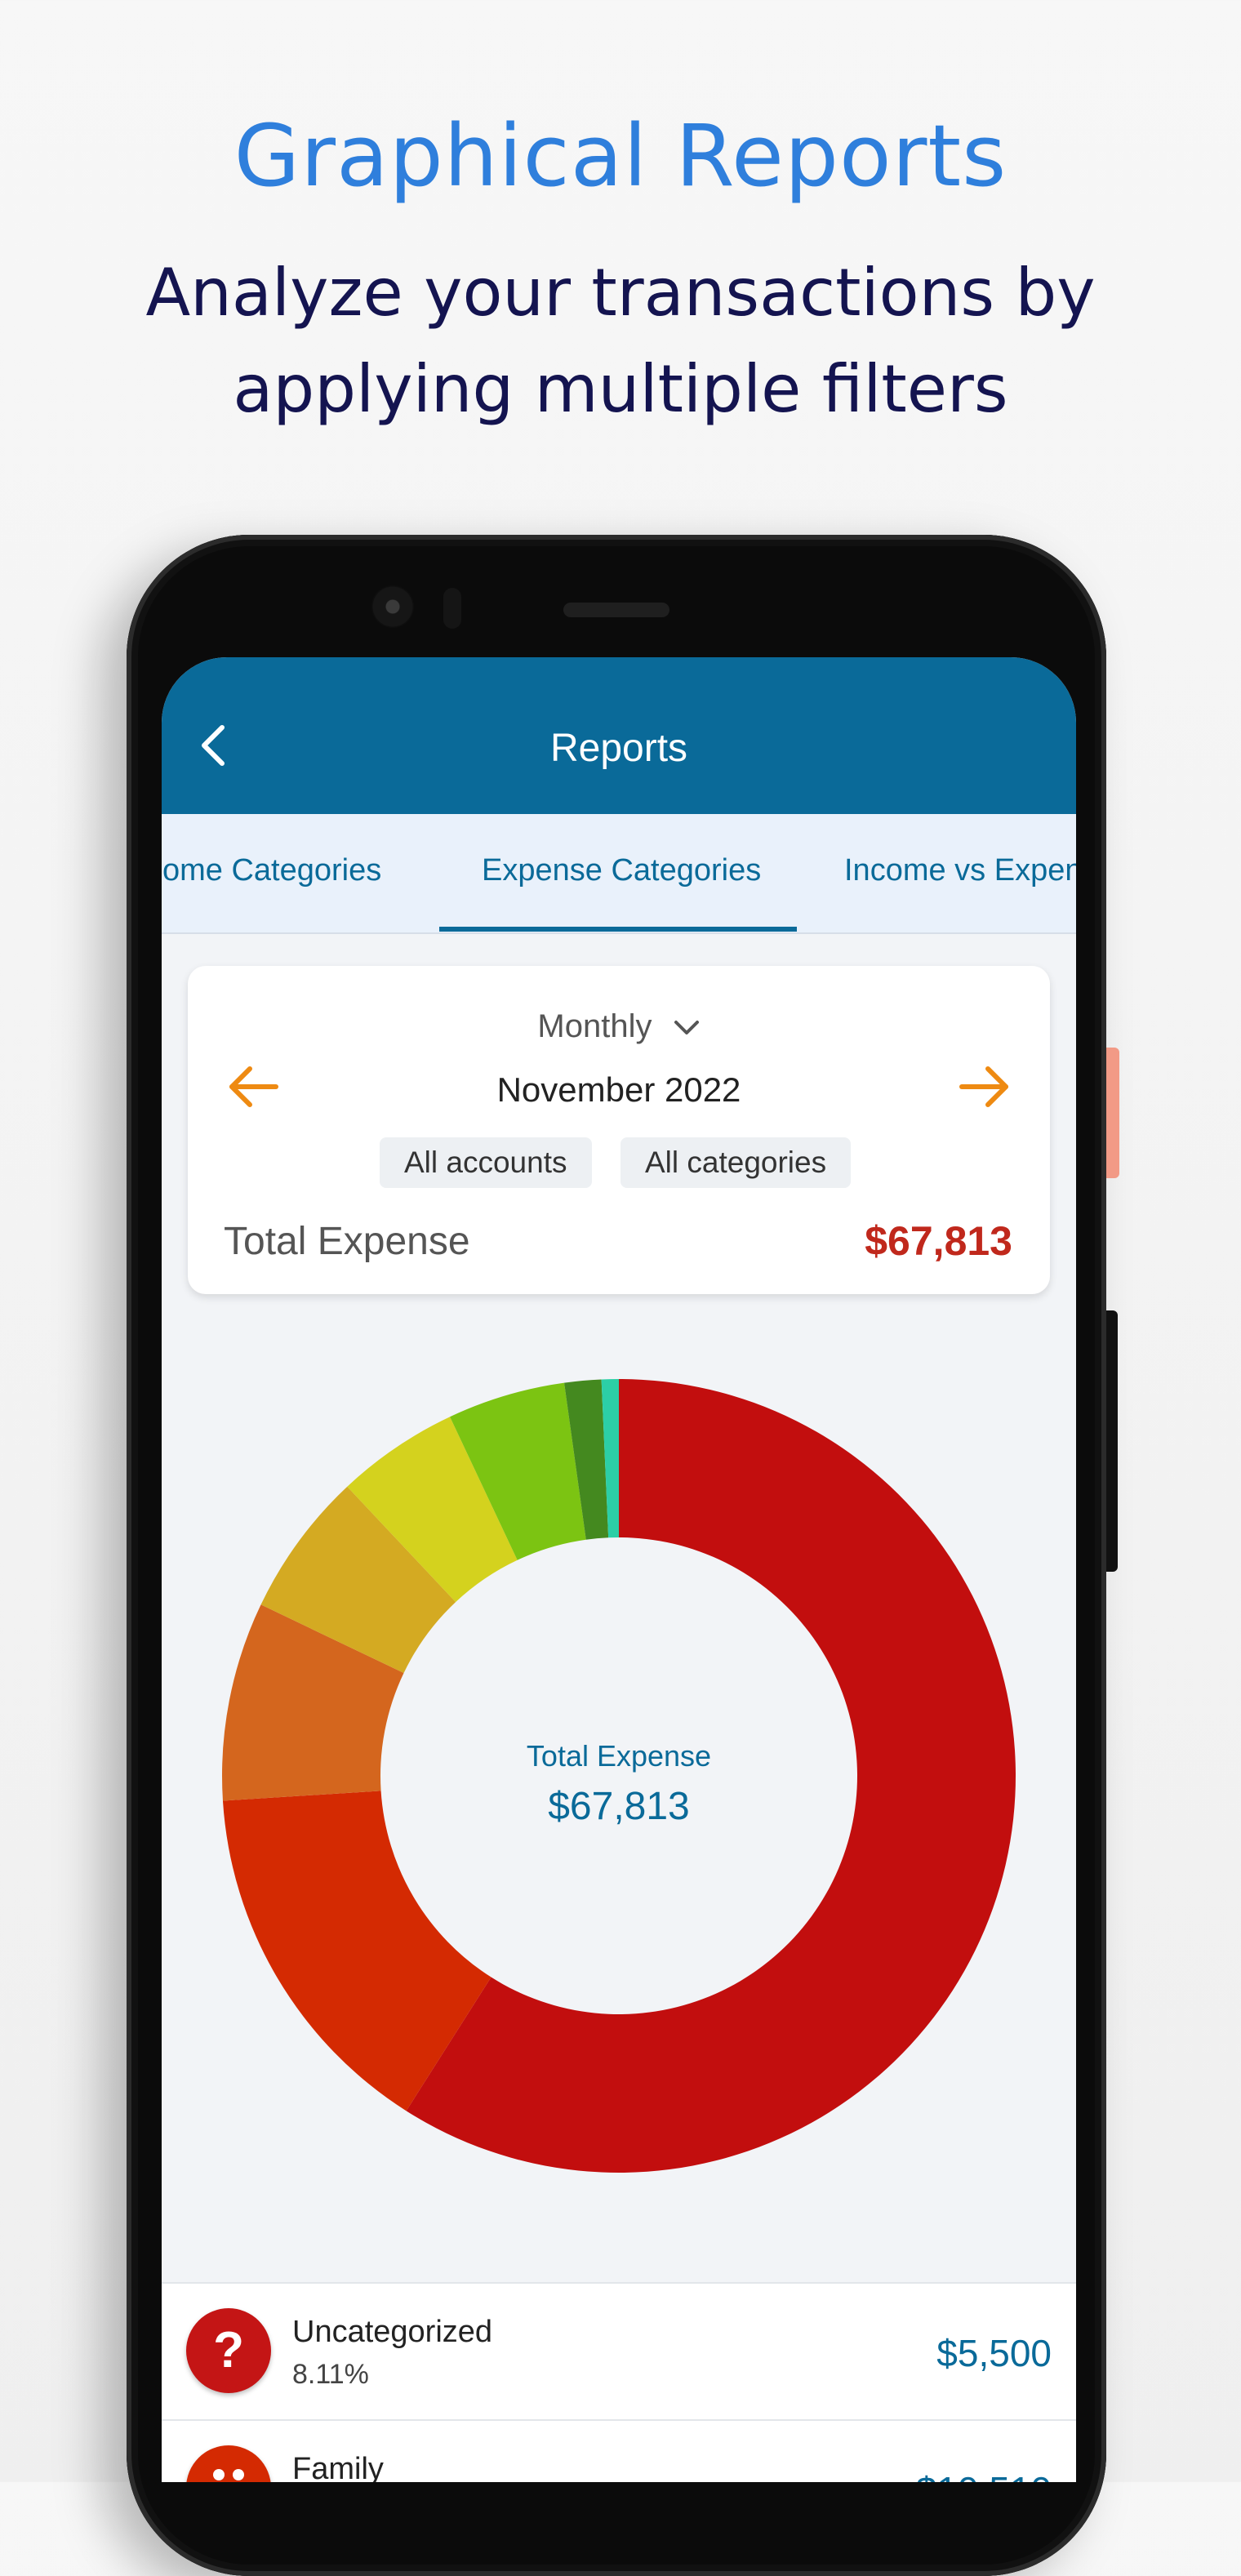  Describe the element at coordinates (619, 2350) in the screenshot. I see `list-item: ? Uncategorized 8.11% $5,500` at that location.